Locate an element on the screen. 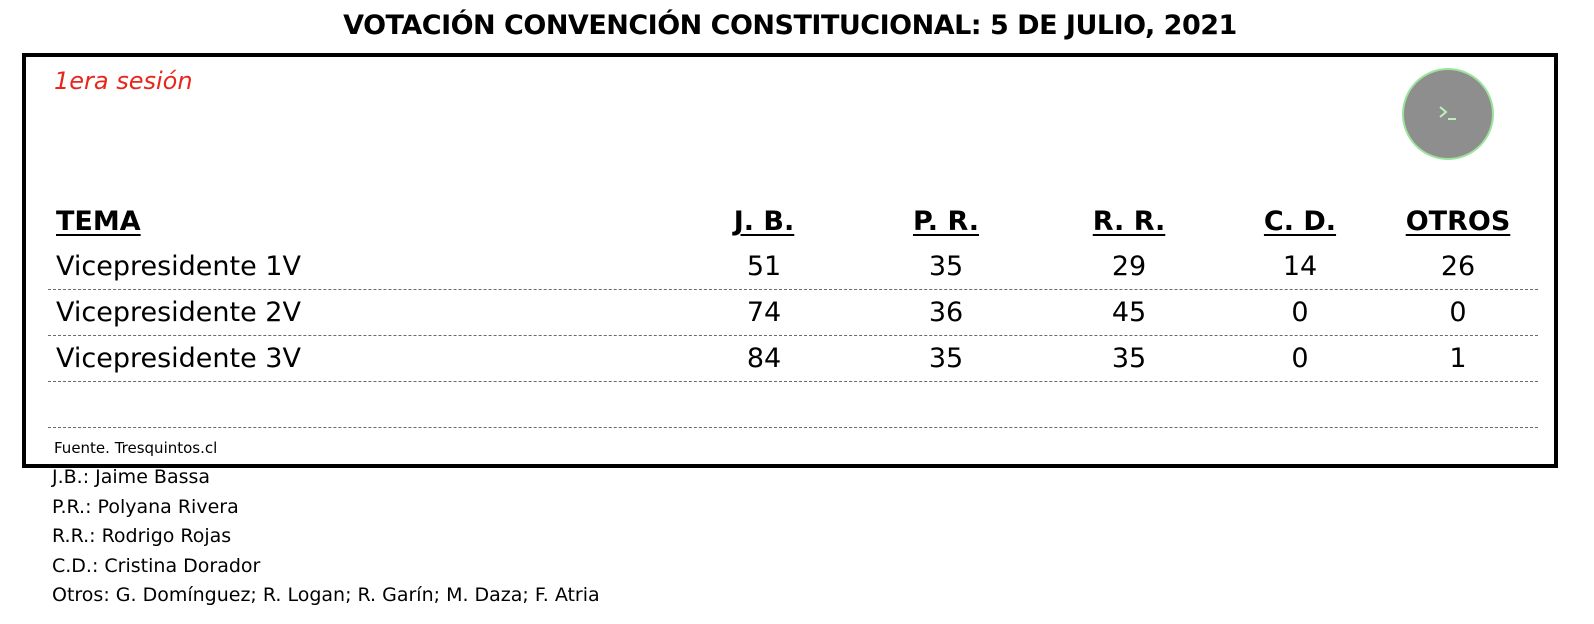  legend-item: C.D.: Cristina Dorador is located at coordinates (156, 565).